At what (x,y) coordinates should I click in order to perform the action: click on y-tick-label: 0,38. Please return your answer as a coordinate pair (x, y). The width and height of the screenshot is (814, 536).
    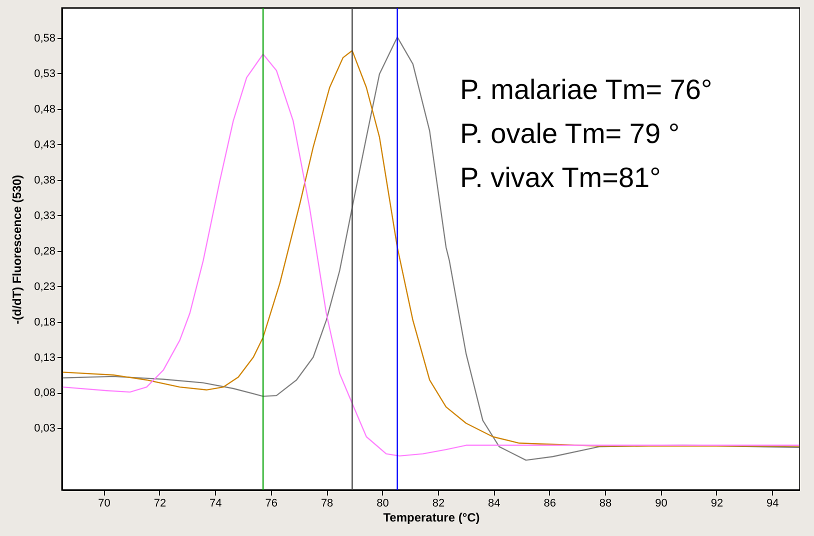
    Looking at the image, I should click on (45, 180).